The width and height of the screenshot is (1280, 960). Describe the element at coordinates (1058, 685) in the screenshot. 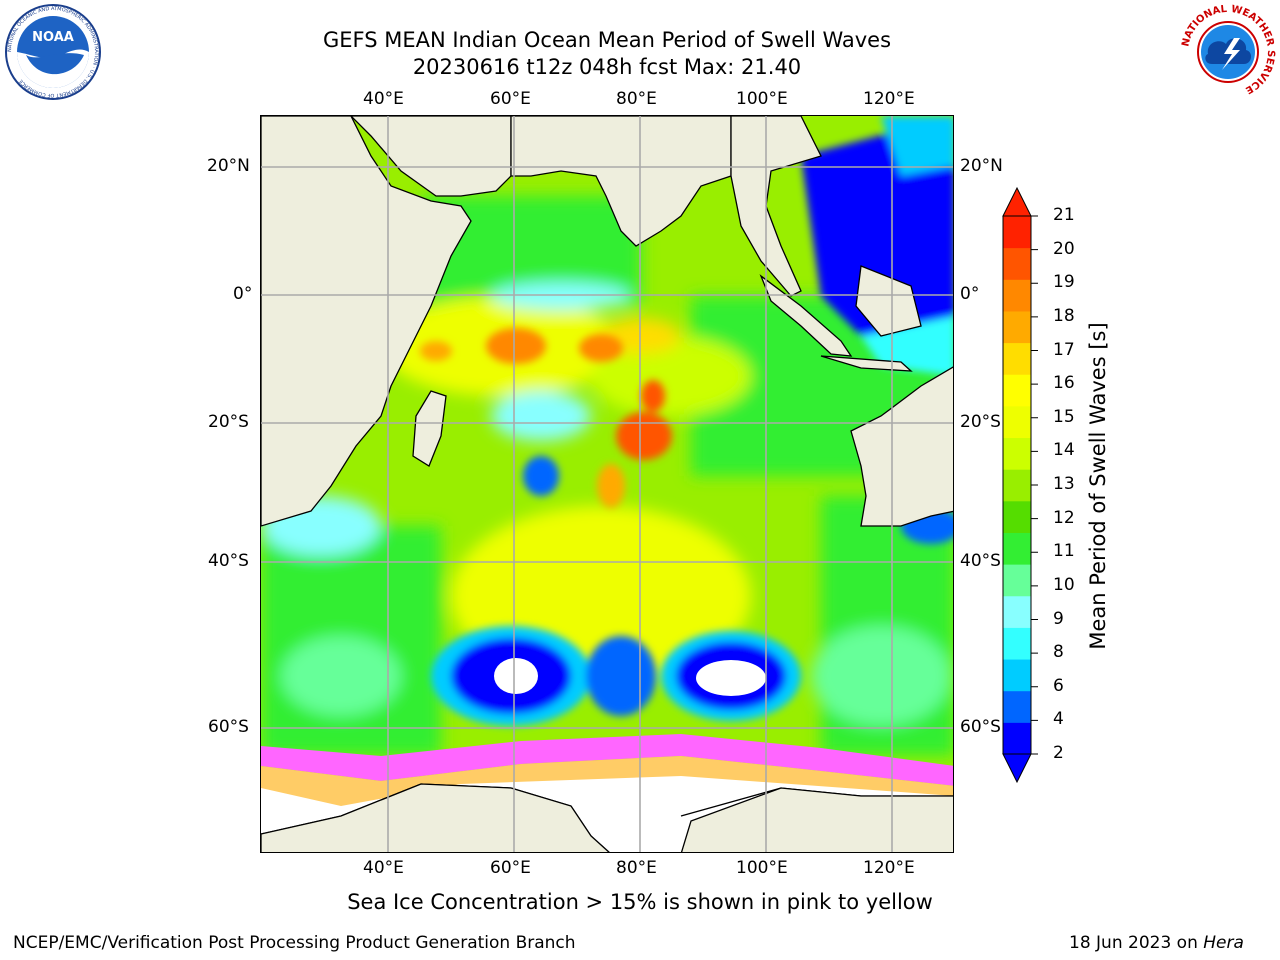

I see `colorbar-tick-label: 6` at that location.